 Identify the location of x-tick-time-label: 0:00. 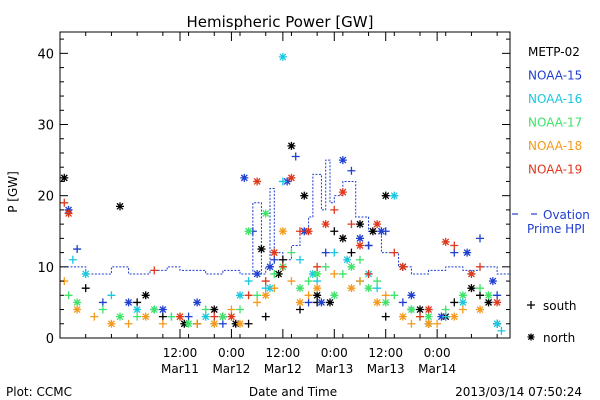
(334, 353).